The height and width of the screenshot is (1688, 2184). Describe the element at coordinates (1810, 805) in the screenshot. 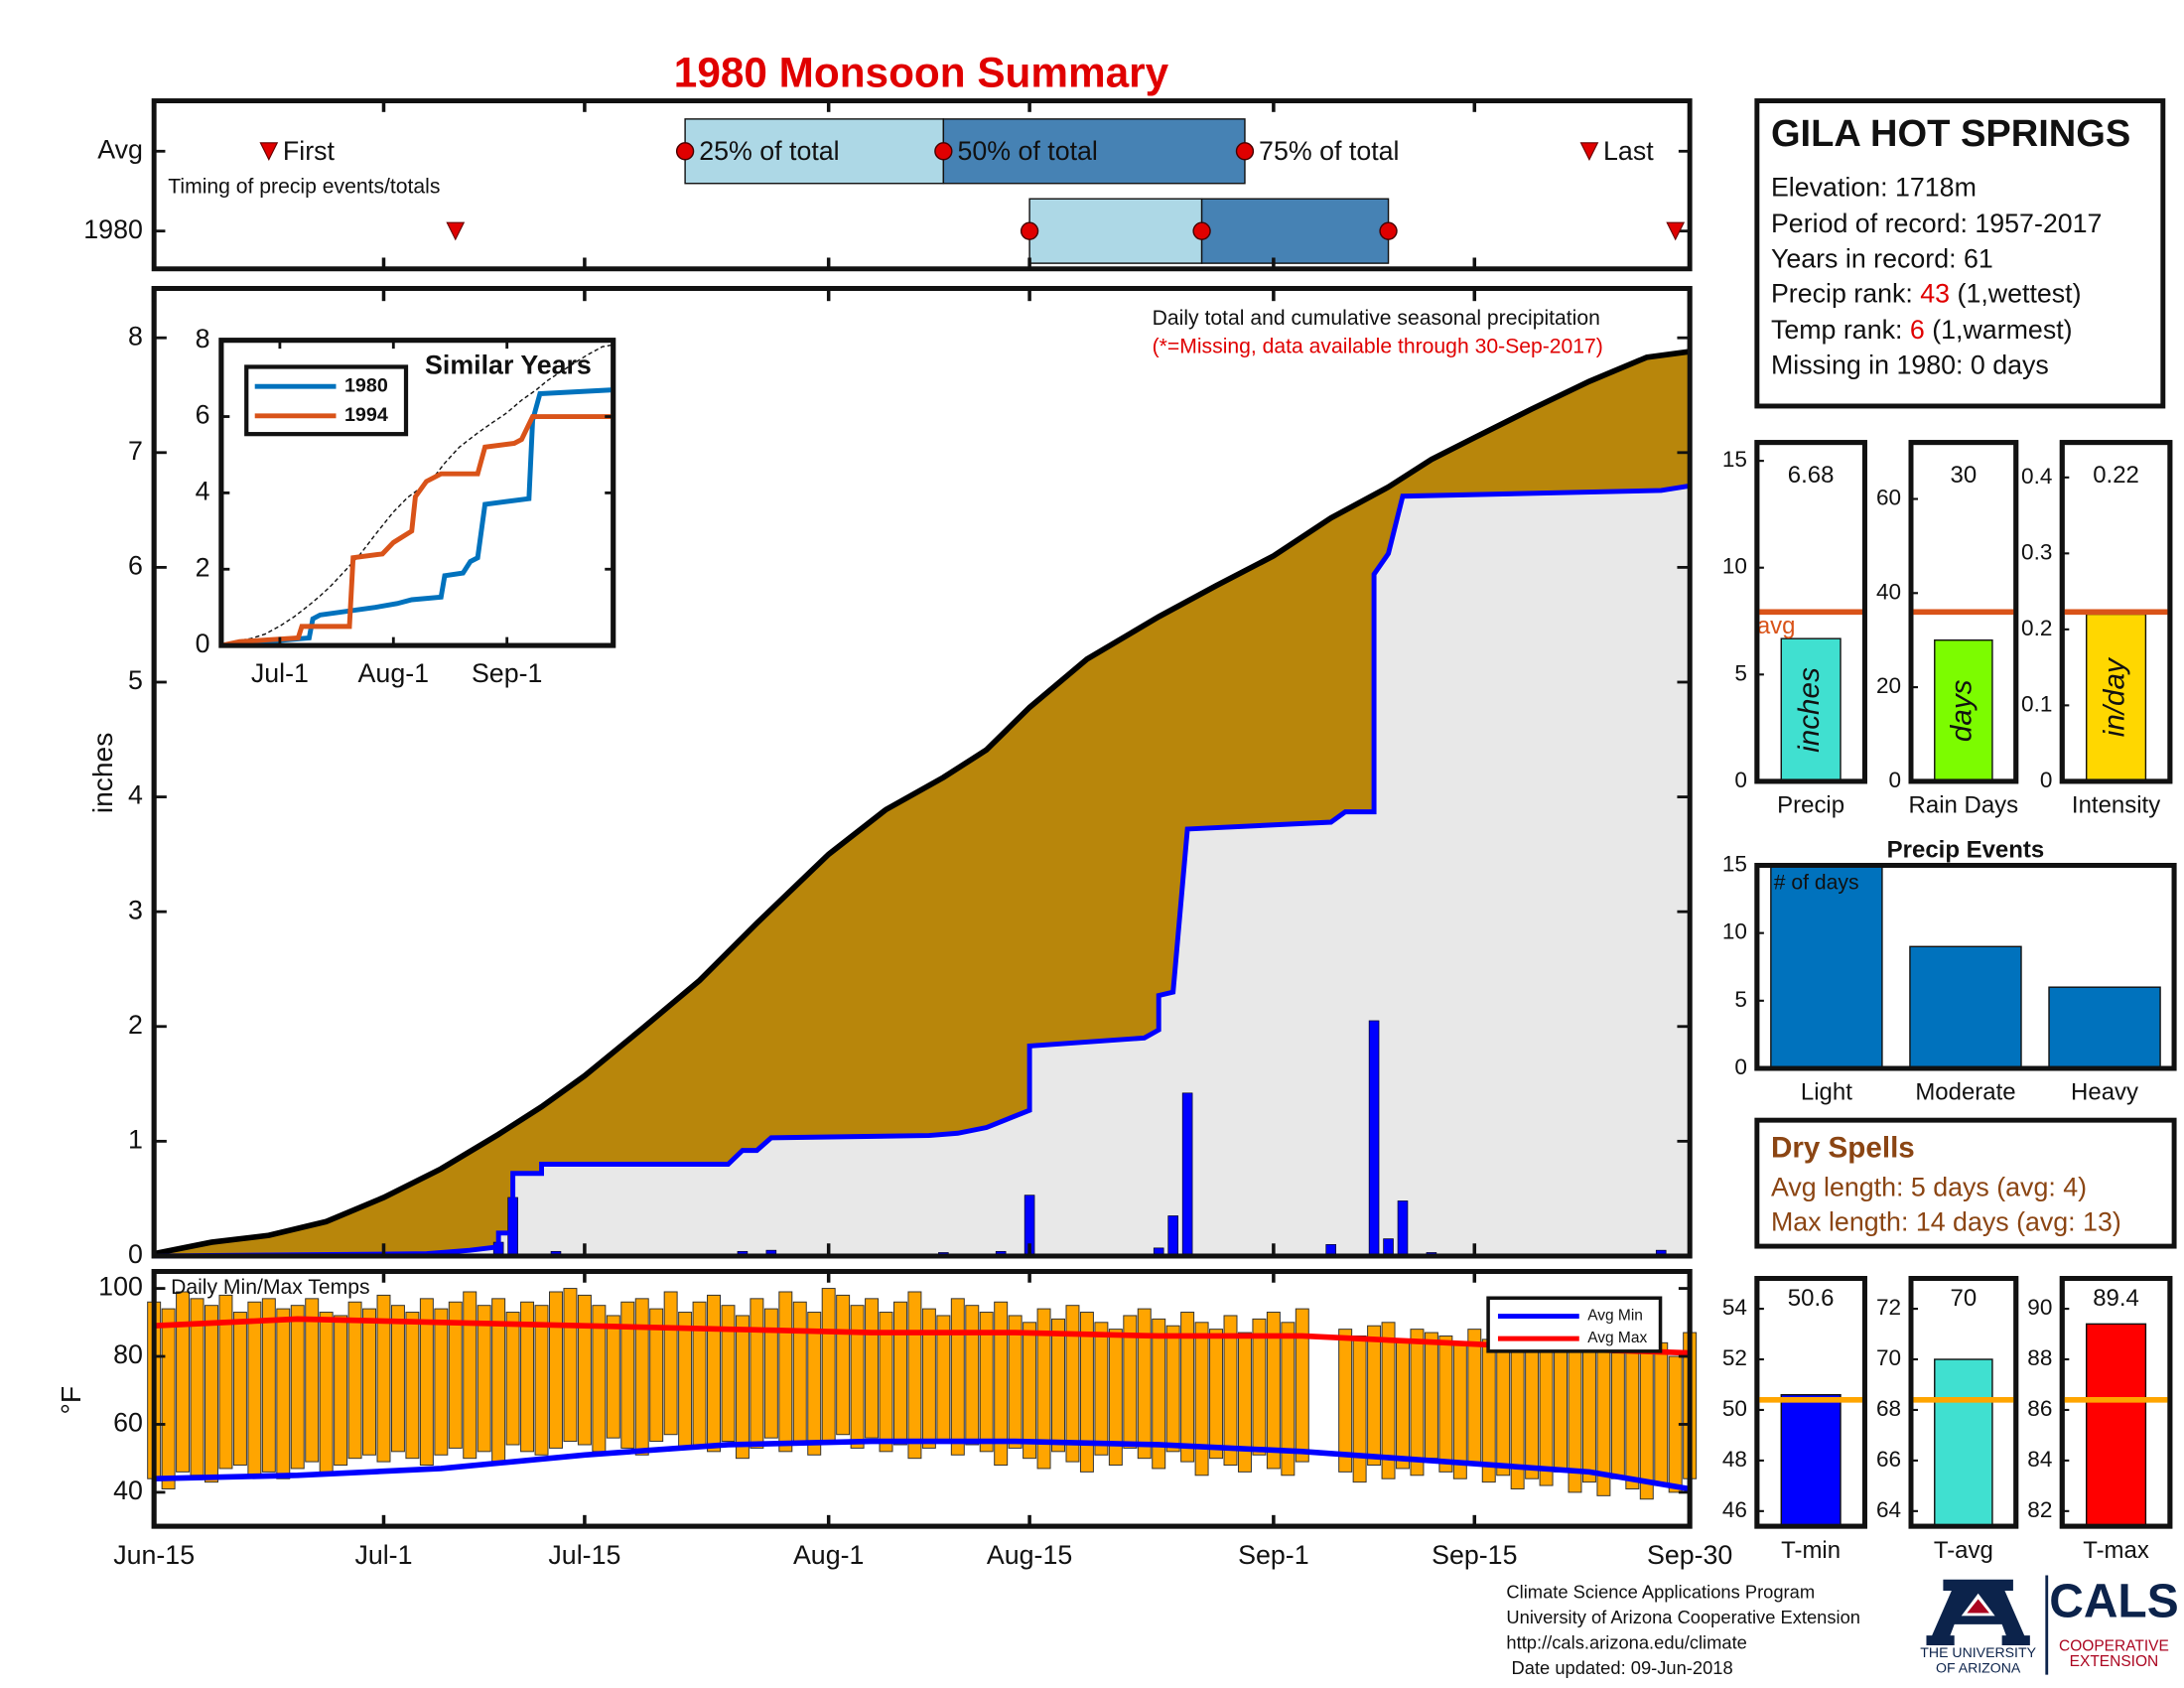

I see `category-label: Precip` at that location.